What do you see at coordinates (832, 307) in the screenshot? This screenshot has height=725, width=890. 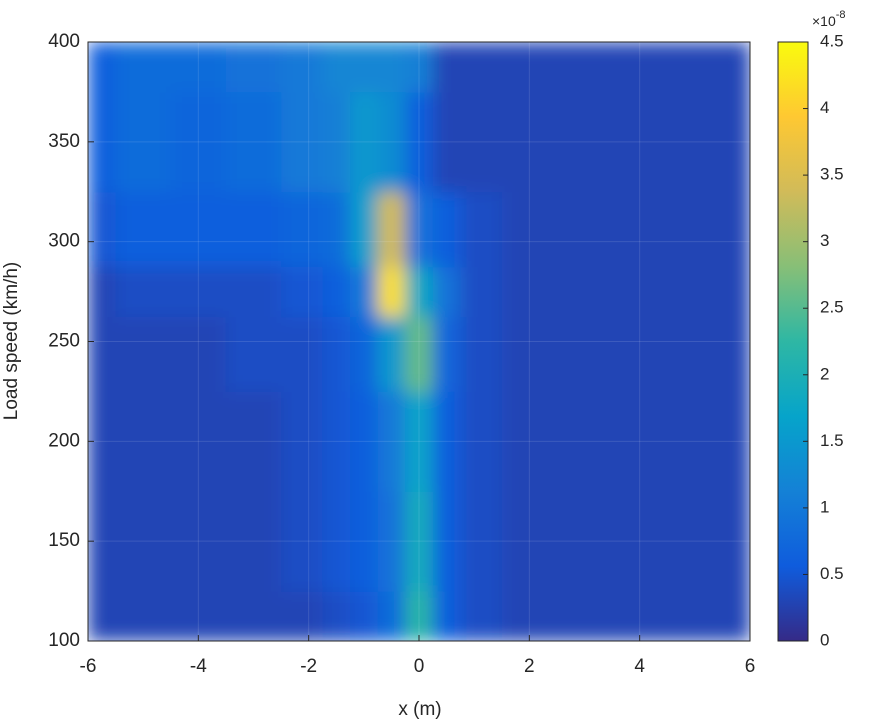 I see `colorbar-tick-label: 2.5` at bounding box center [832, 307].